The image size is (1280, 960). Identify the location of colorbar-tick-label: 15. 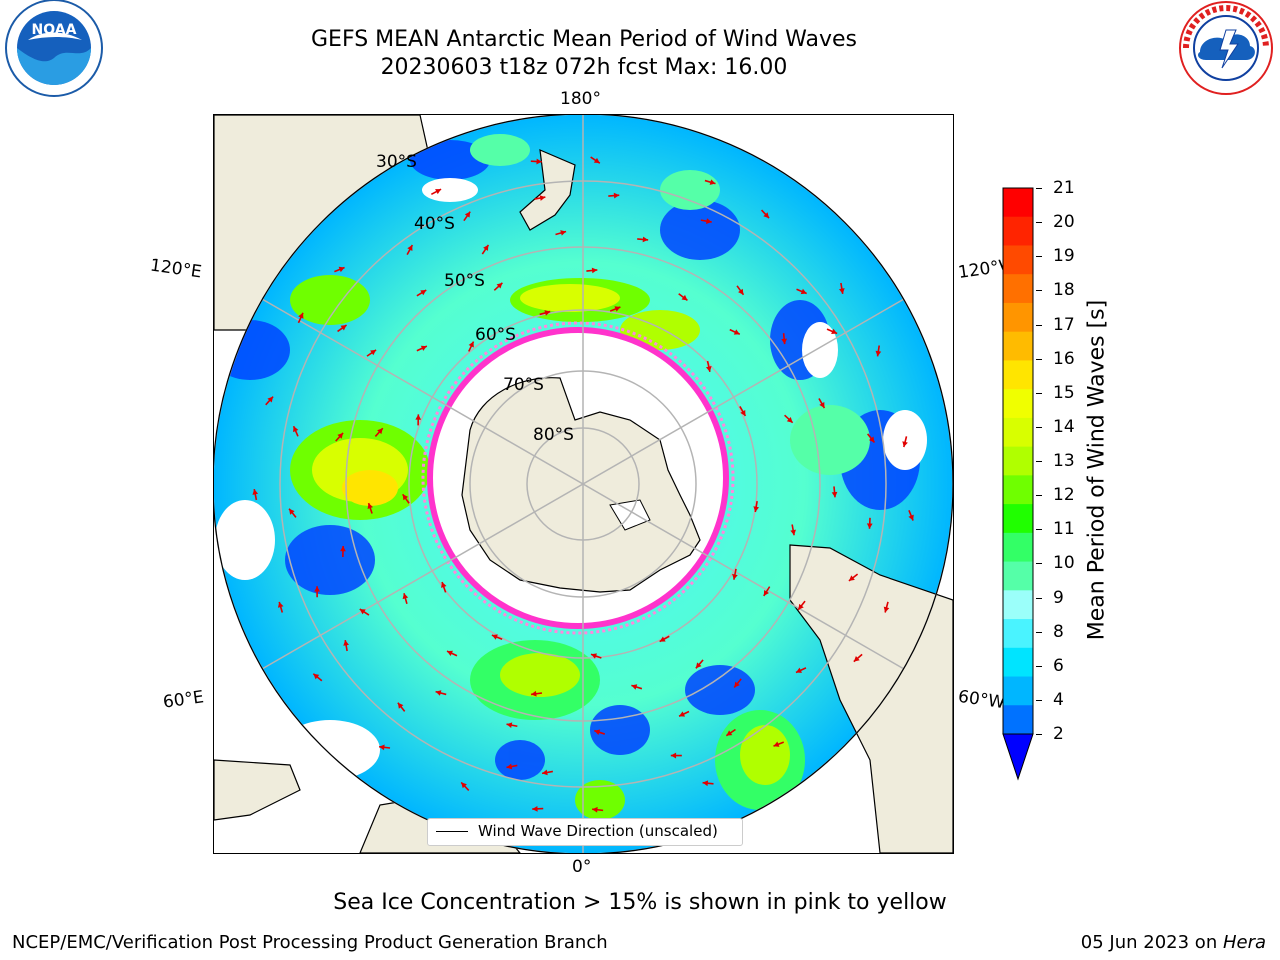
(1064, 392).